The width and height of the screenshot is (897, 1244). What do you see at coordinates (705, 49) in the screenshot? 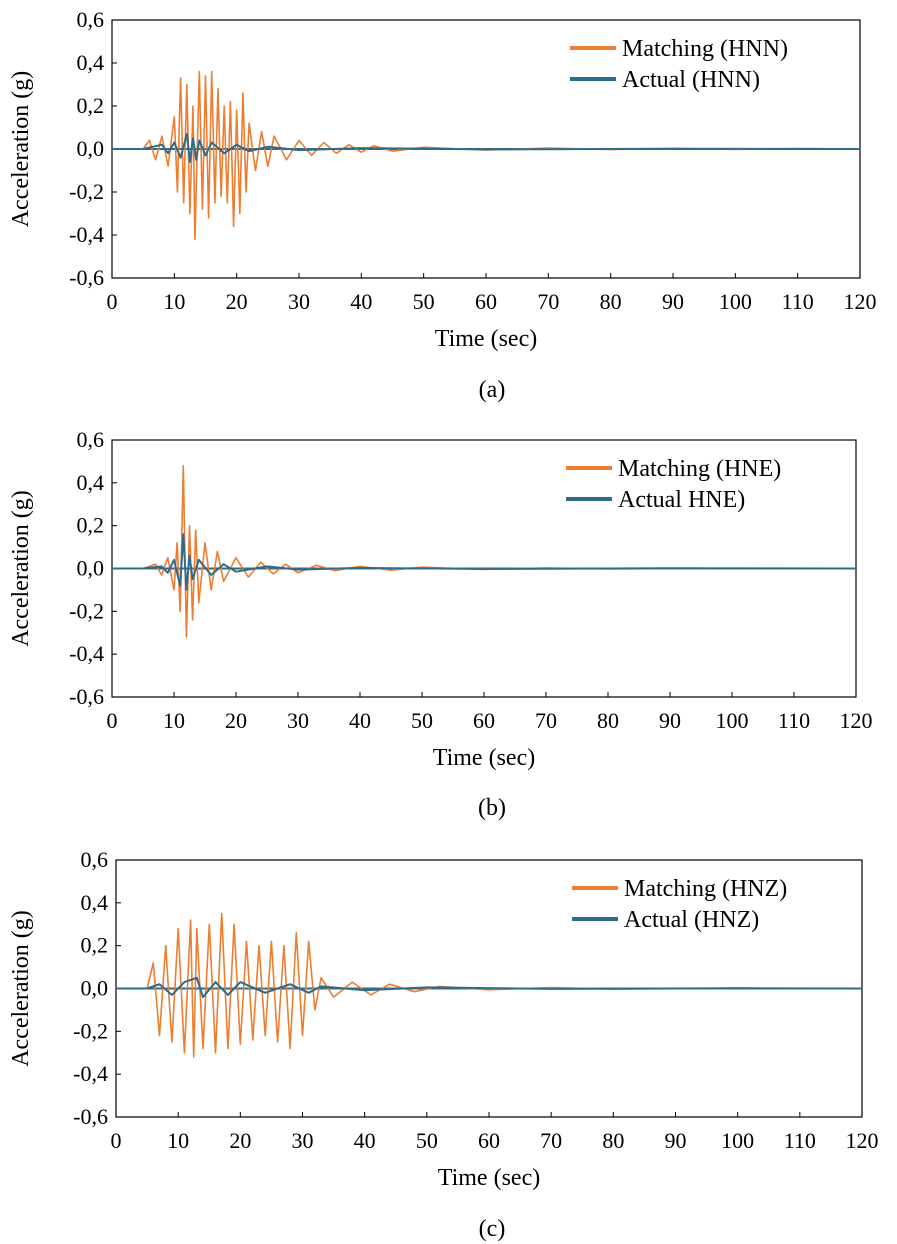
I see `legend-label: Matching (HNN)` at bounding box center [705, 49].